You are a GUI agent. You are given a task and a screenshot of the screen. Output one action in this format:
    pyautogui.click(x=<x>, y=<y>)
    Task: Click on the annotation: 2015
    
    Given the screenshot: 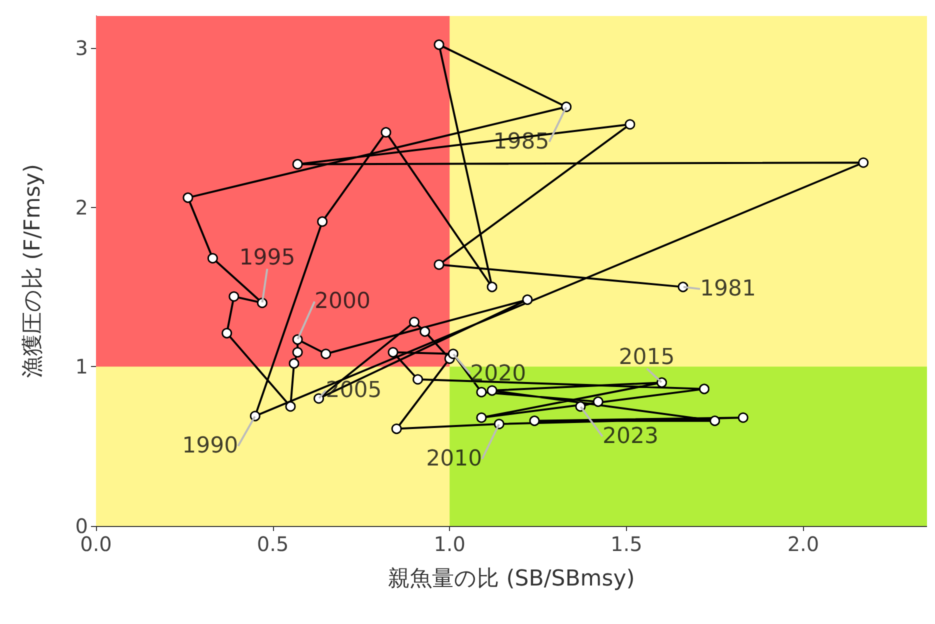 What is the action you would take?
    pyautogui.click(x=646, y=357)
    